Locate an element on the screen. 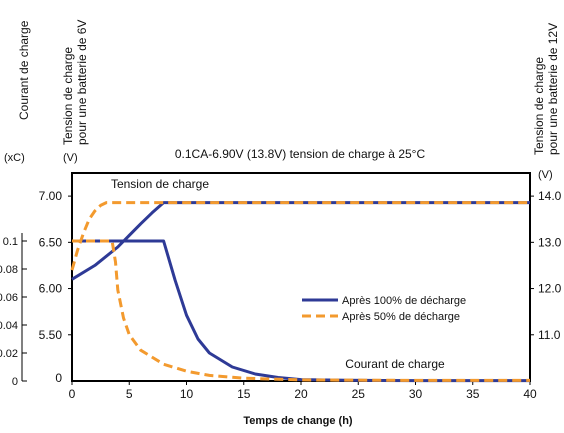  legend-label-50: Après 50% de décharge is located at coordinates (401, 317).